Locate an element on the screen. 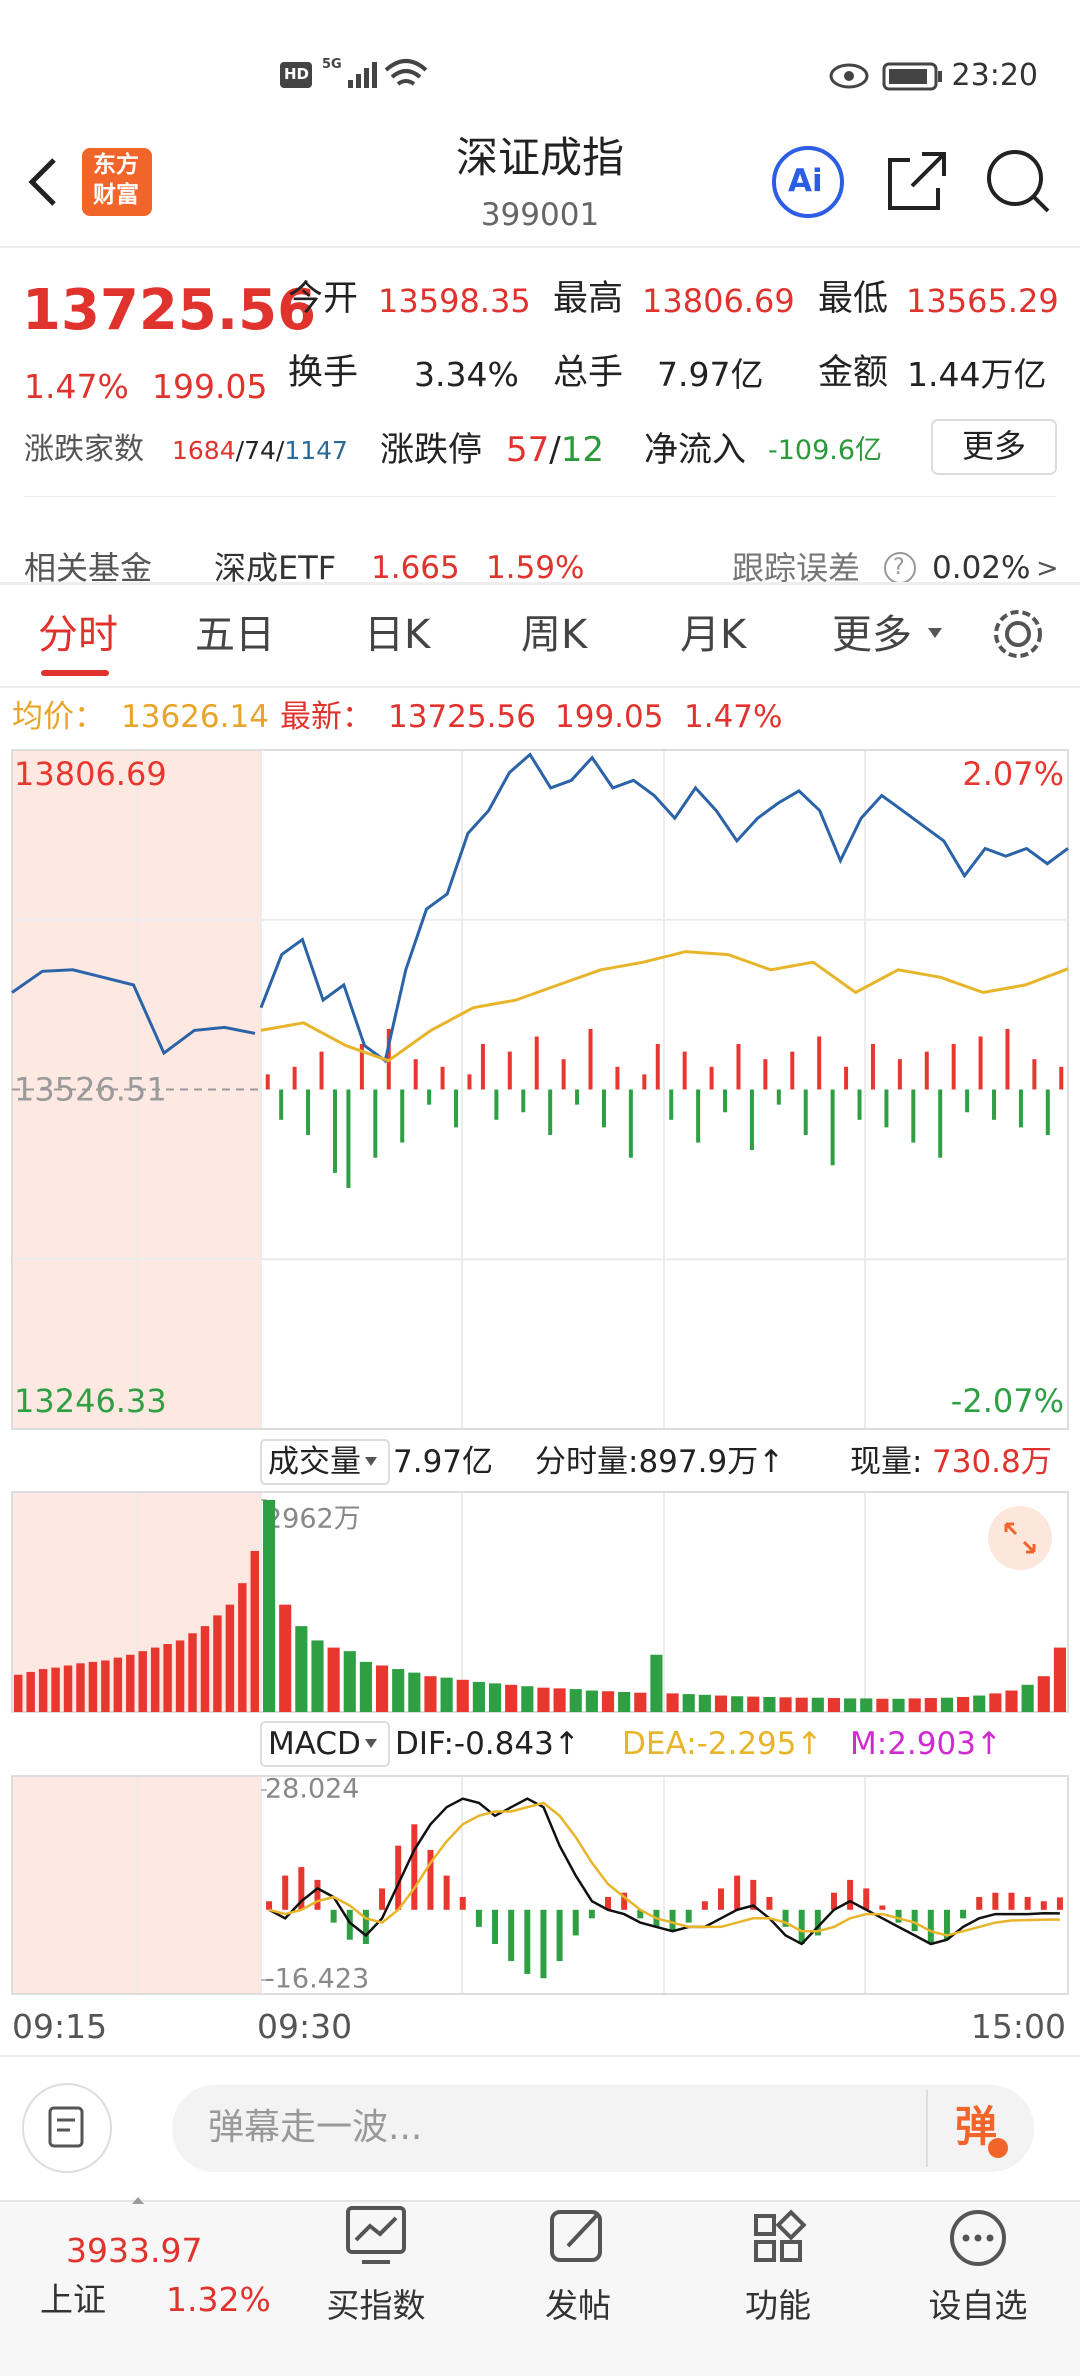 This screenshot has height=2376, width=1080. field-label: 相关基金 is located at coordinates (88, 568).